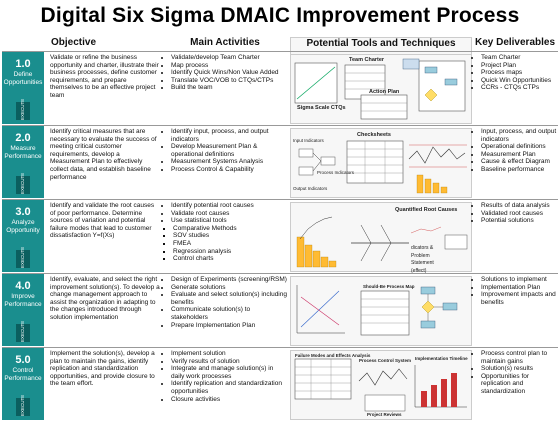 The height and width of the screenshot is (422, 560). What do you see at coordinates (229, 288) in the screenshot?
I see `activity-item: Generate solutions` at bounding box center [229, 288].